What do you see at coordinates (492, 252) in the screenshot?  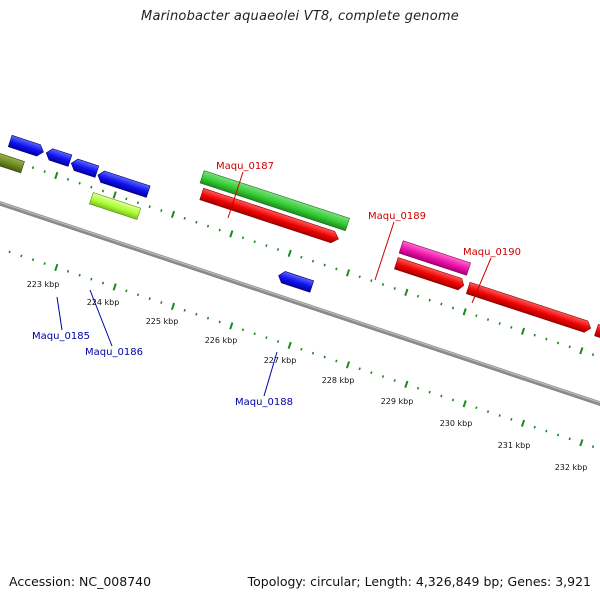 I see `label-maqu-0190: Maqu_0190` at bounding box center [492, 252].